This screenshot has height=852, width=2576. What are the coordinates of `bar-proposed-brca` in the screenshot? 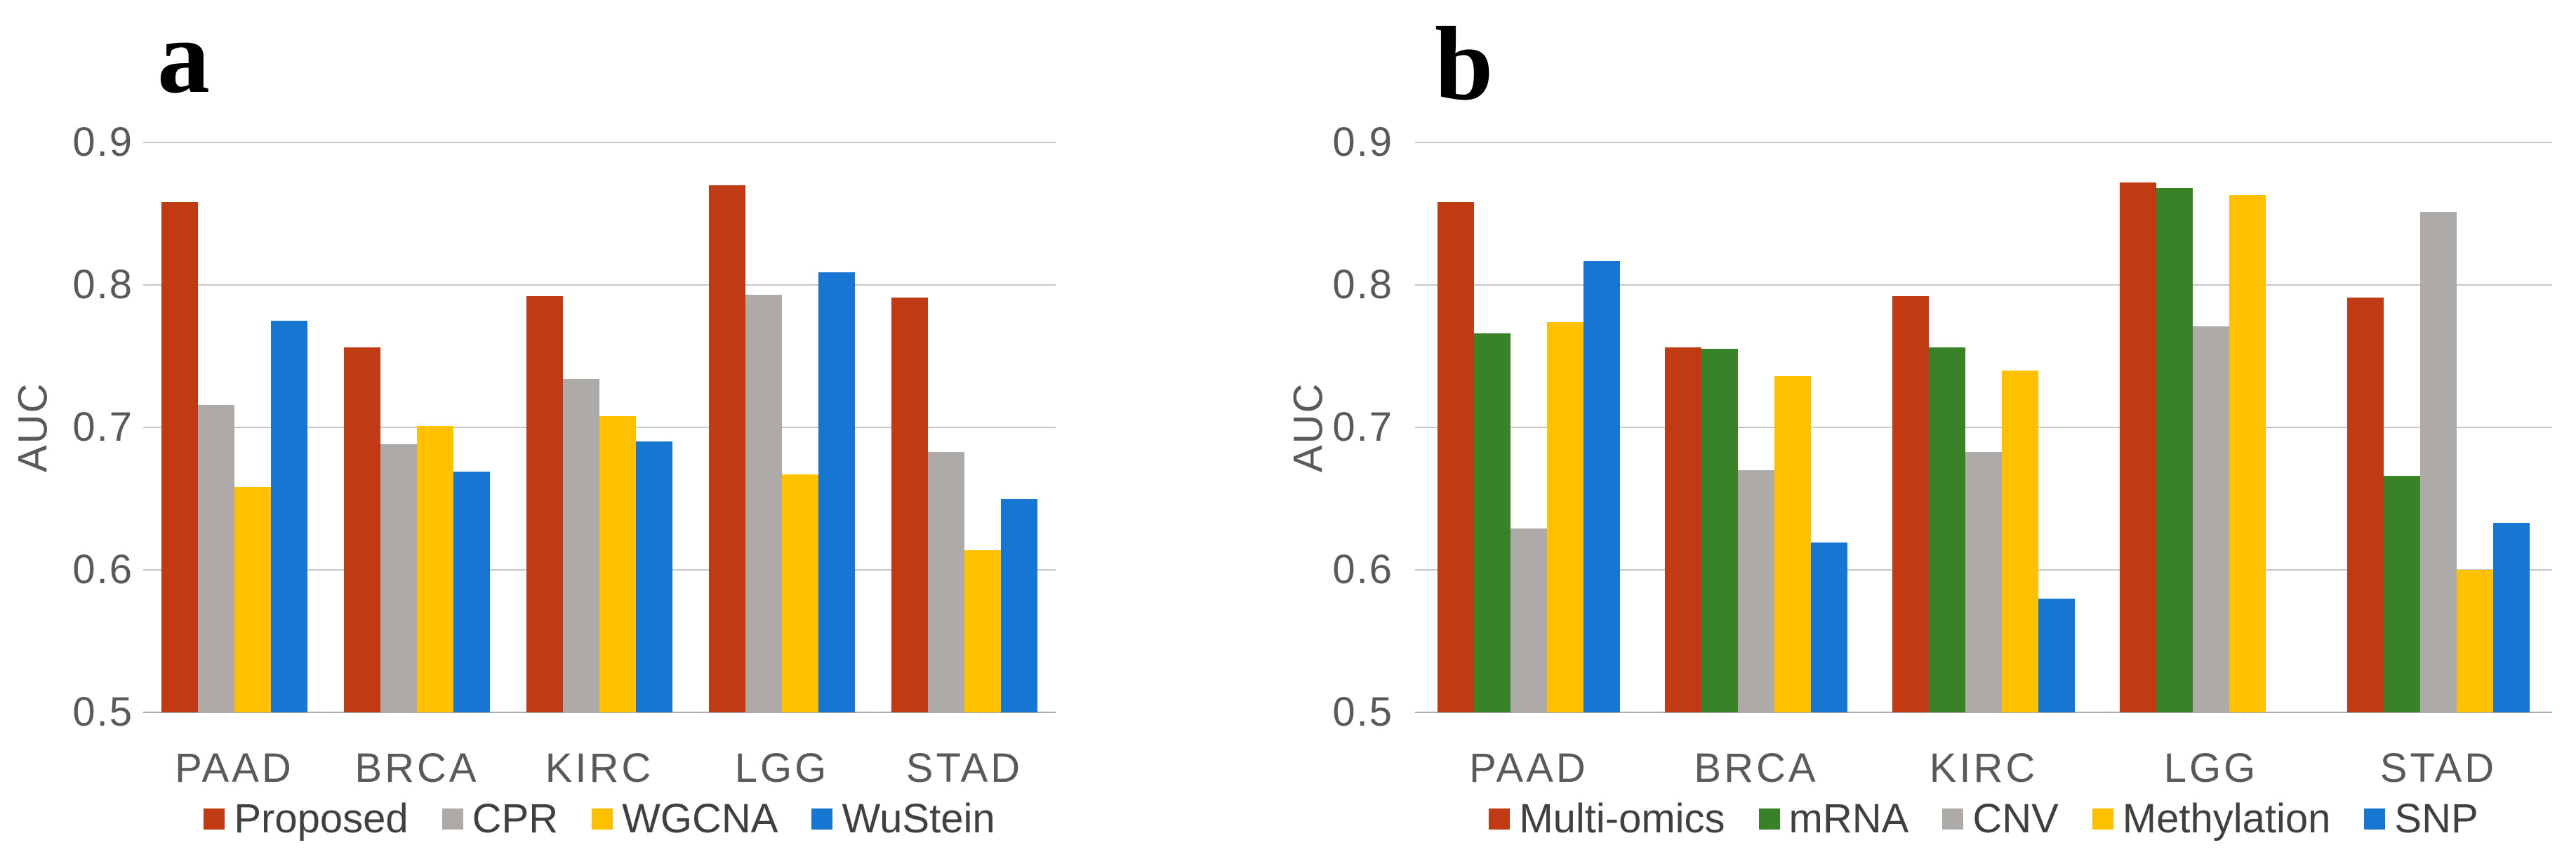 It's located at (362, 529).